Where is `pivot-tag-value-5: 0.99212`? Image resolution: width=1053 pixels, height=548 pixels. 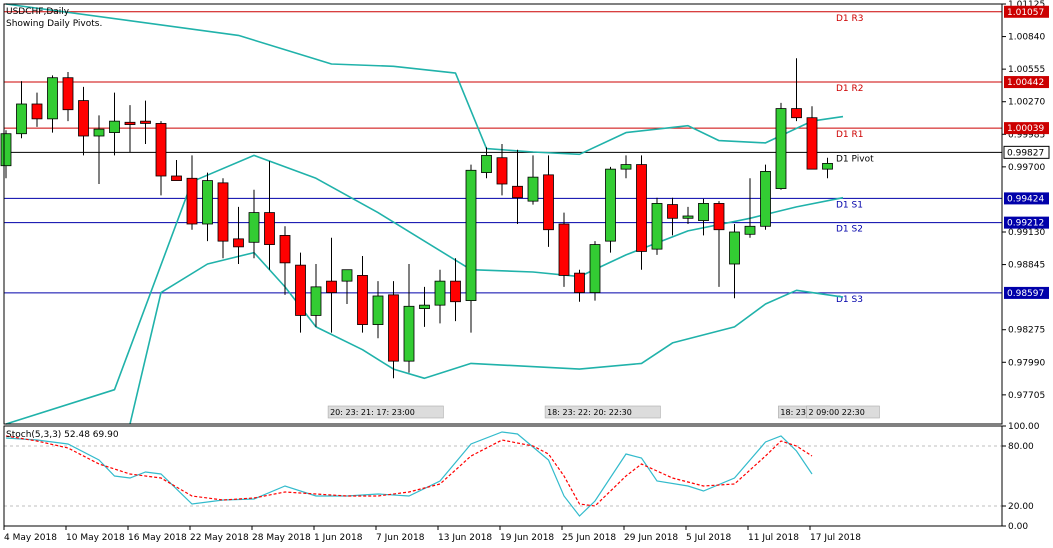
pivot-tag-value-5: 0.99212 is located at coordinates (1025, 224).